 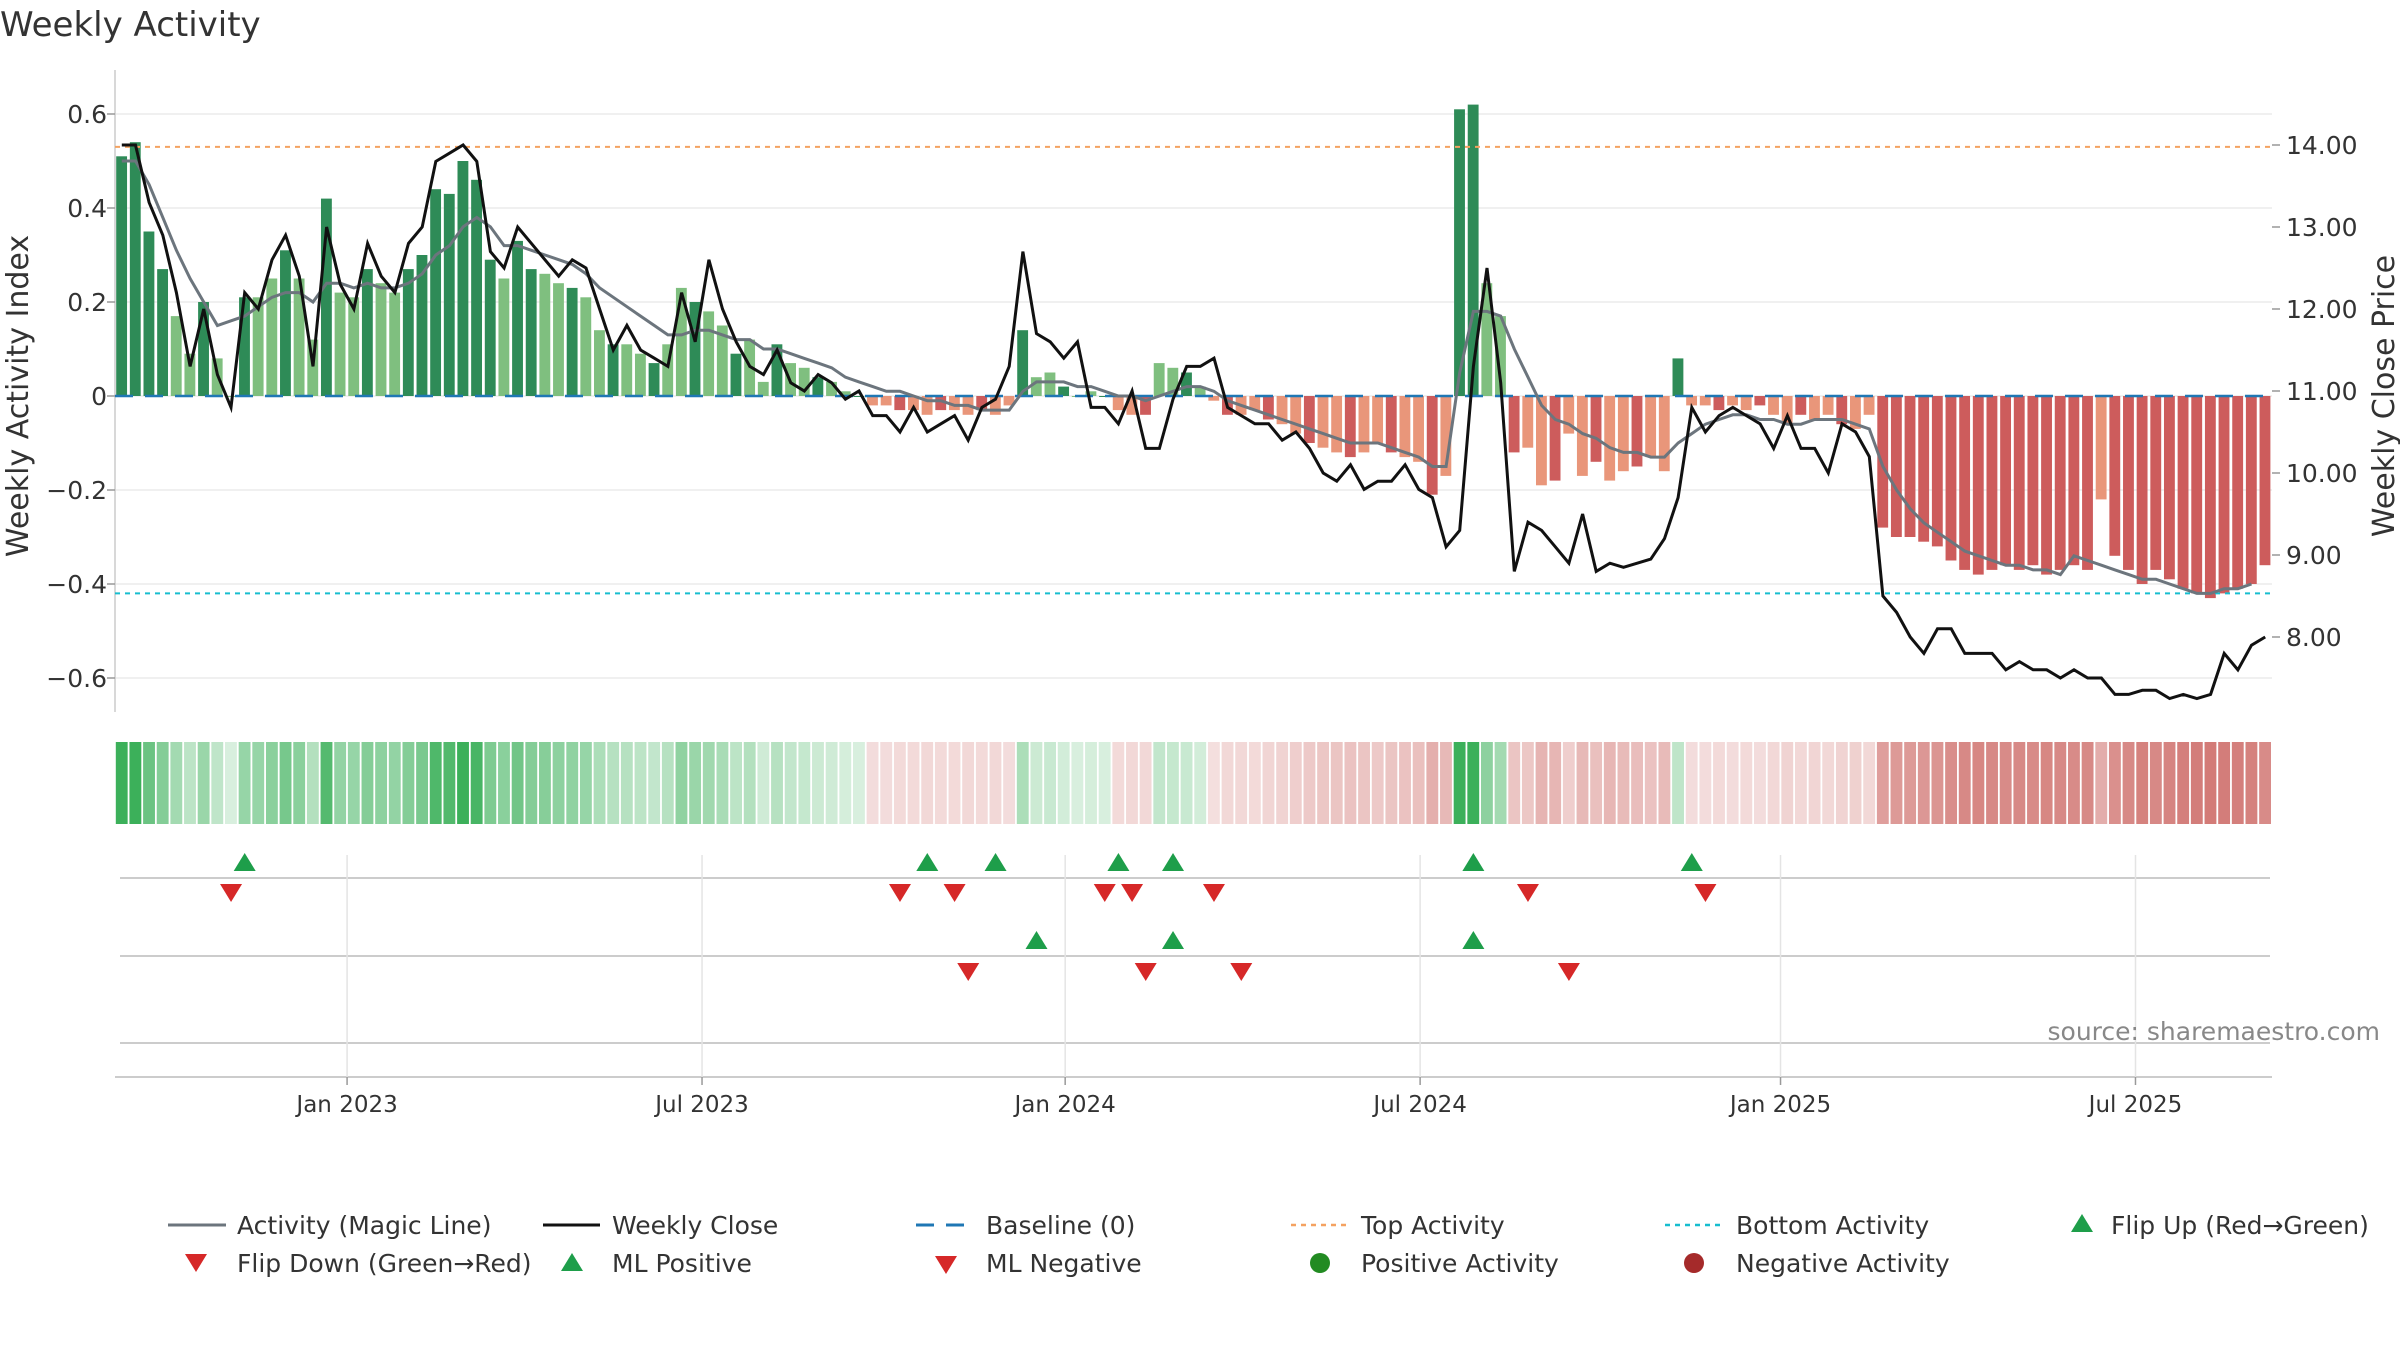 What do you see at coordinates (2240, 1225) in the screenshot?
I see `legend-flip-up: Flip Up (Red→Green)` at bounding box center [2240, 1225].